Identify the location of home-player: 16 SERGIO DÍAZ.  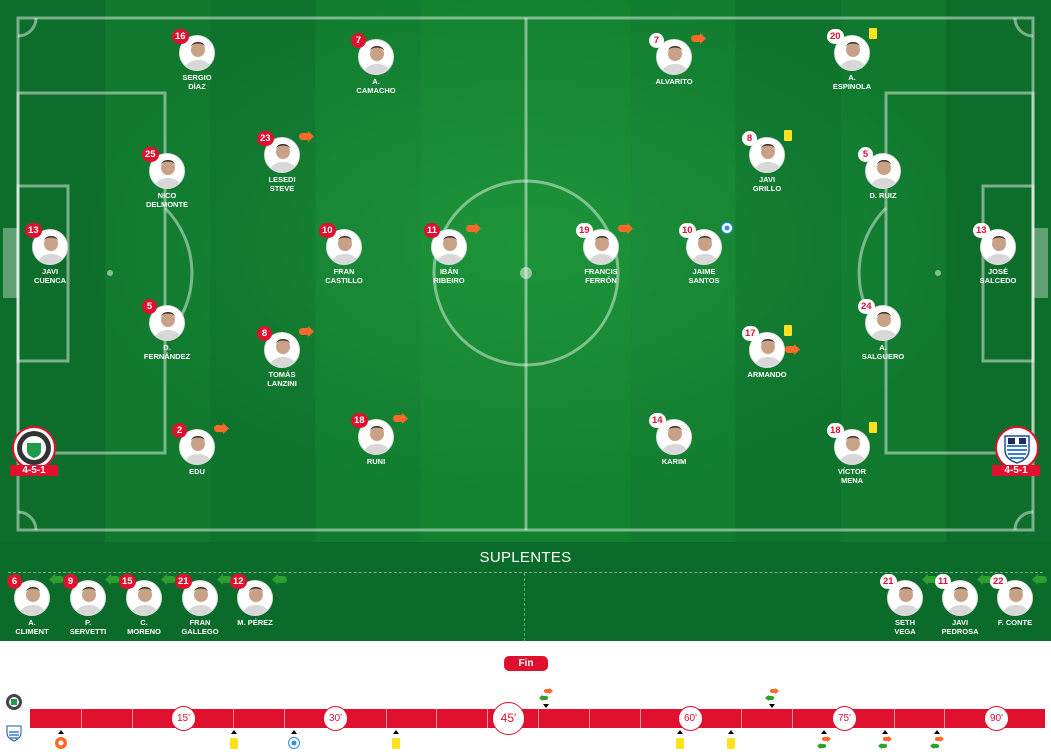
(197, 60).